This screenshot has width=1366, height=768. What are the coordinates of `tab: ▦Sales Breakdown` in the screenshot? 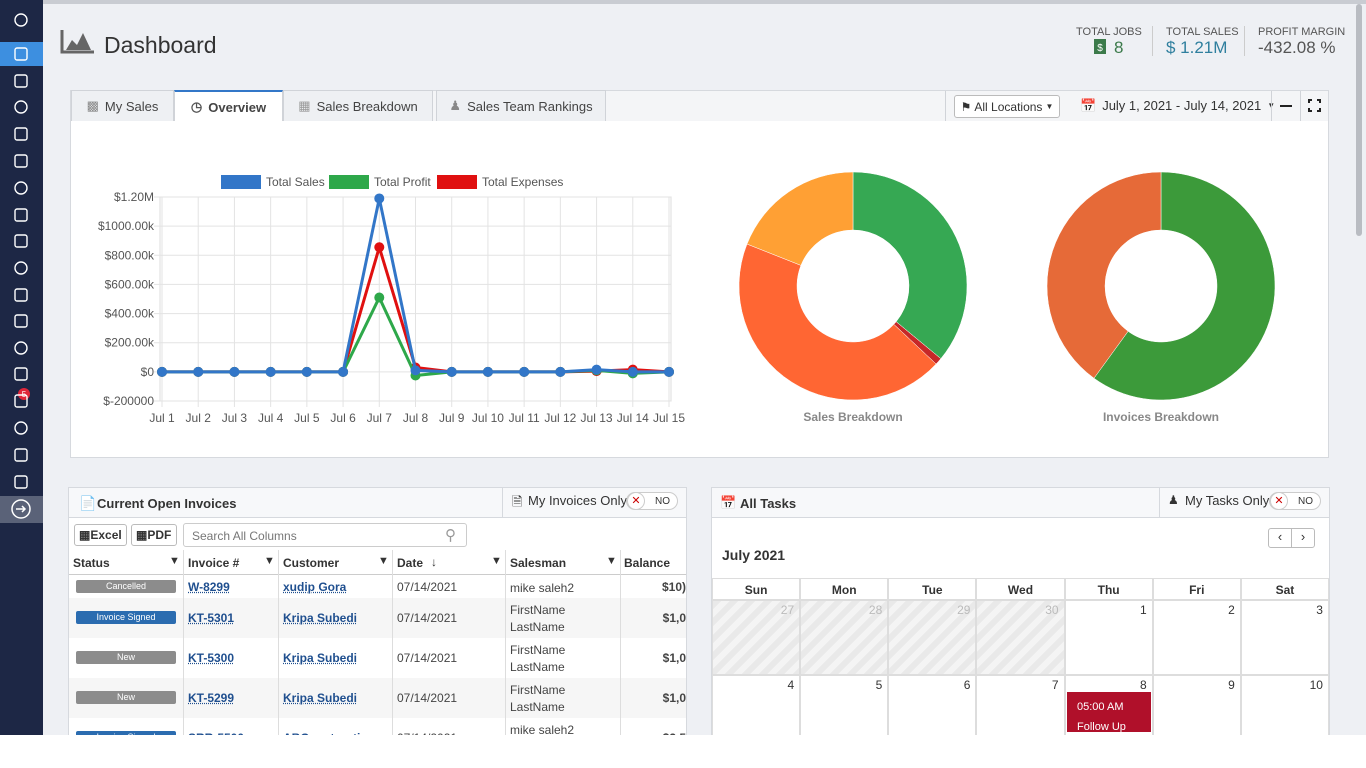 It's located at (358, 106).